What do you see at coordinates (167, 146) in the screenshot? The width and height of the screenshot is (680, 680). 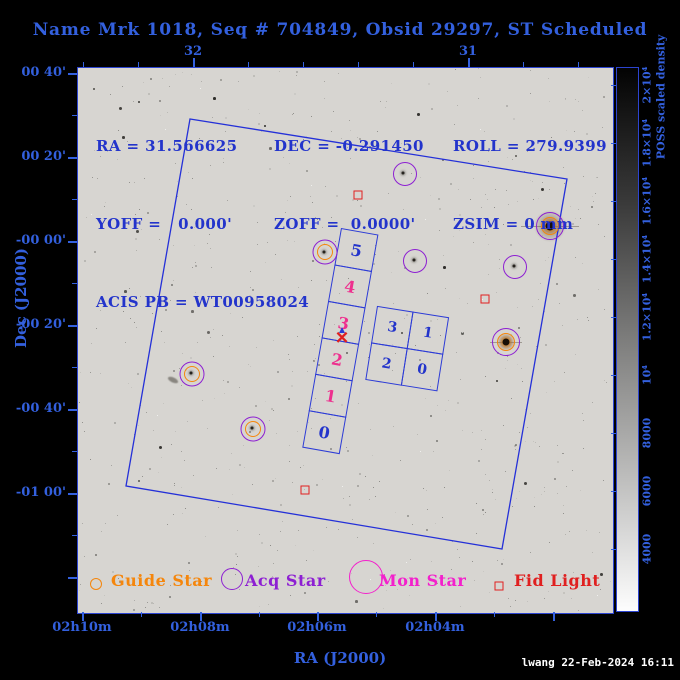 I see `info-ra: RA = 31.566625` at bounding box center [167, 146].